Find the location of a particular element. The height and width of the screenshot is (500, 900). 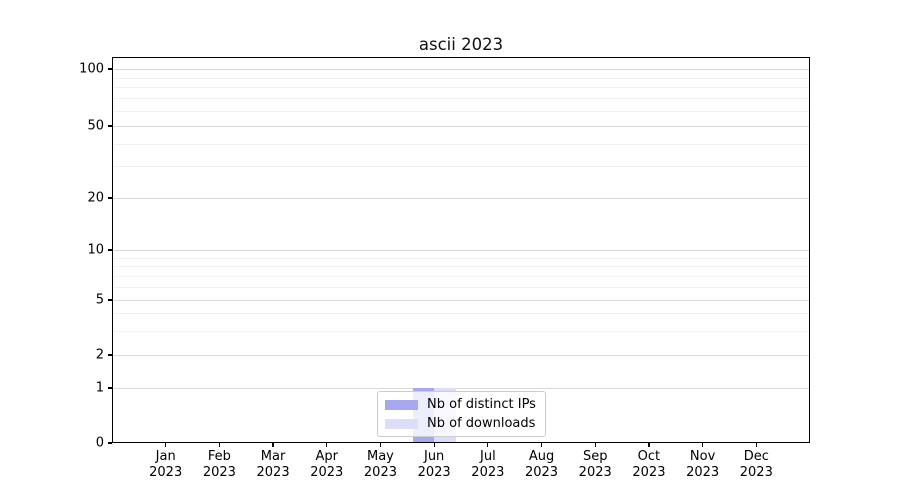

legend-item-distinct-ips: Nb of distinct IPs is located at coordinates (460, 404).